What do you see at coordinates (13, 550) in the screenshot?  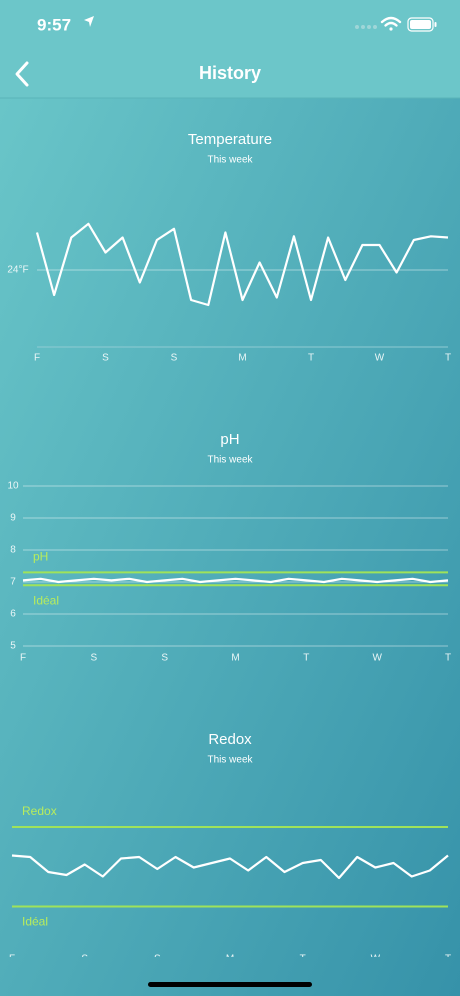 I see `y-tick-label: 8` at bounding box center [13, 550].